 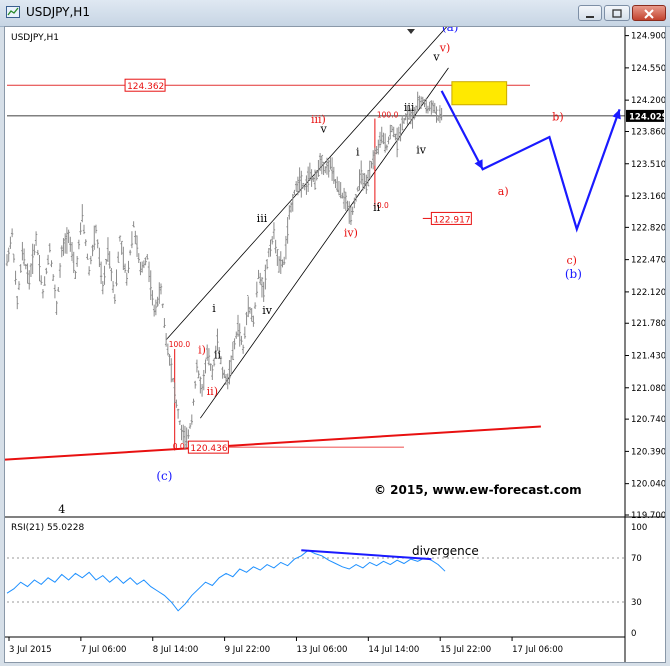 I want to click on rsi-level-label: 100, so click(x=639, y=528).